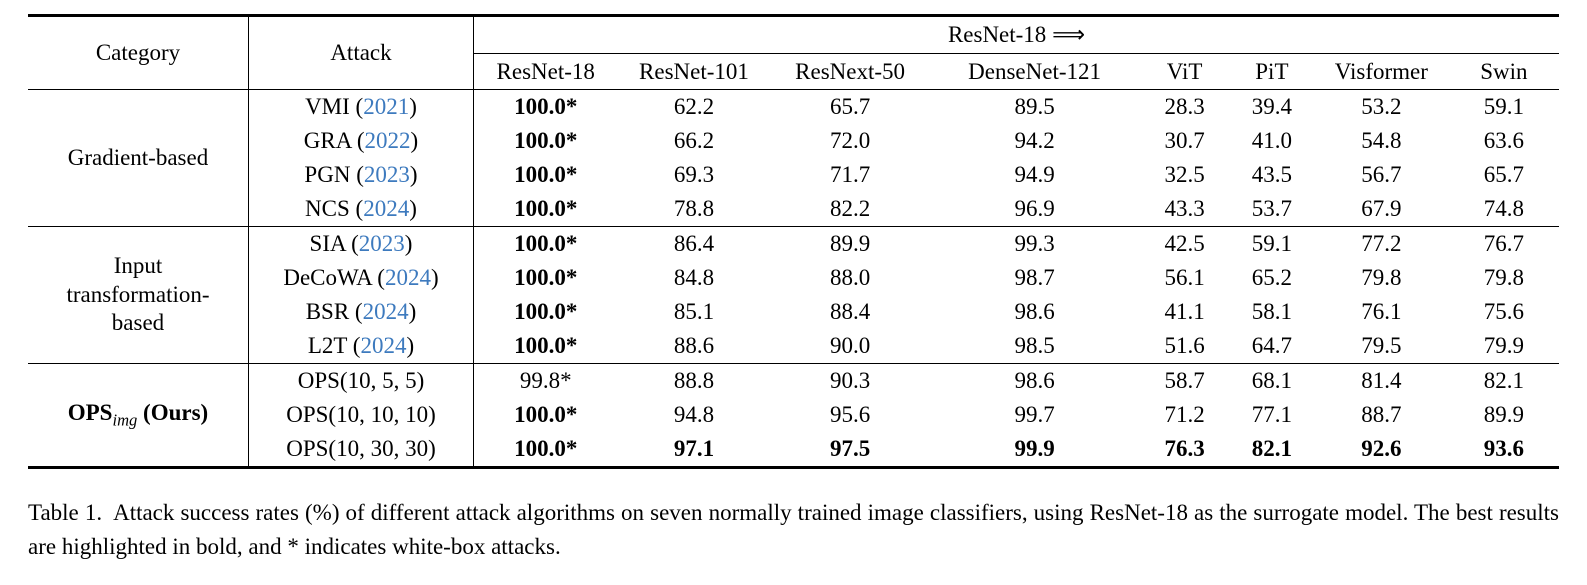  What do you see at coordinates (138, 158) in the screenshot?
I see `category-cell: Gradient-based` at bounding box center [138, 158].